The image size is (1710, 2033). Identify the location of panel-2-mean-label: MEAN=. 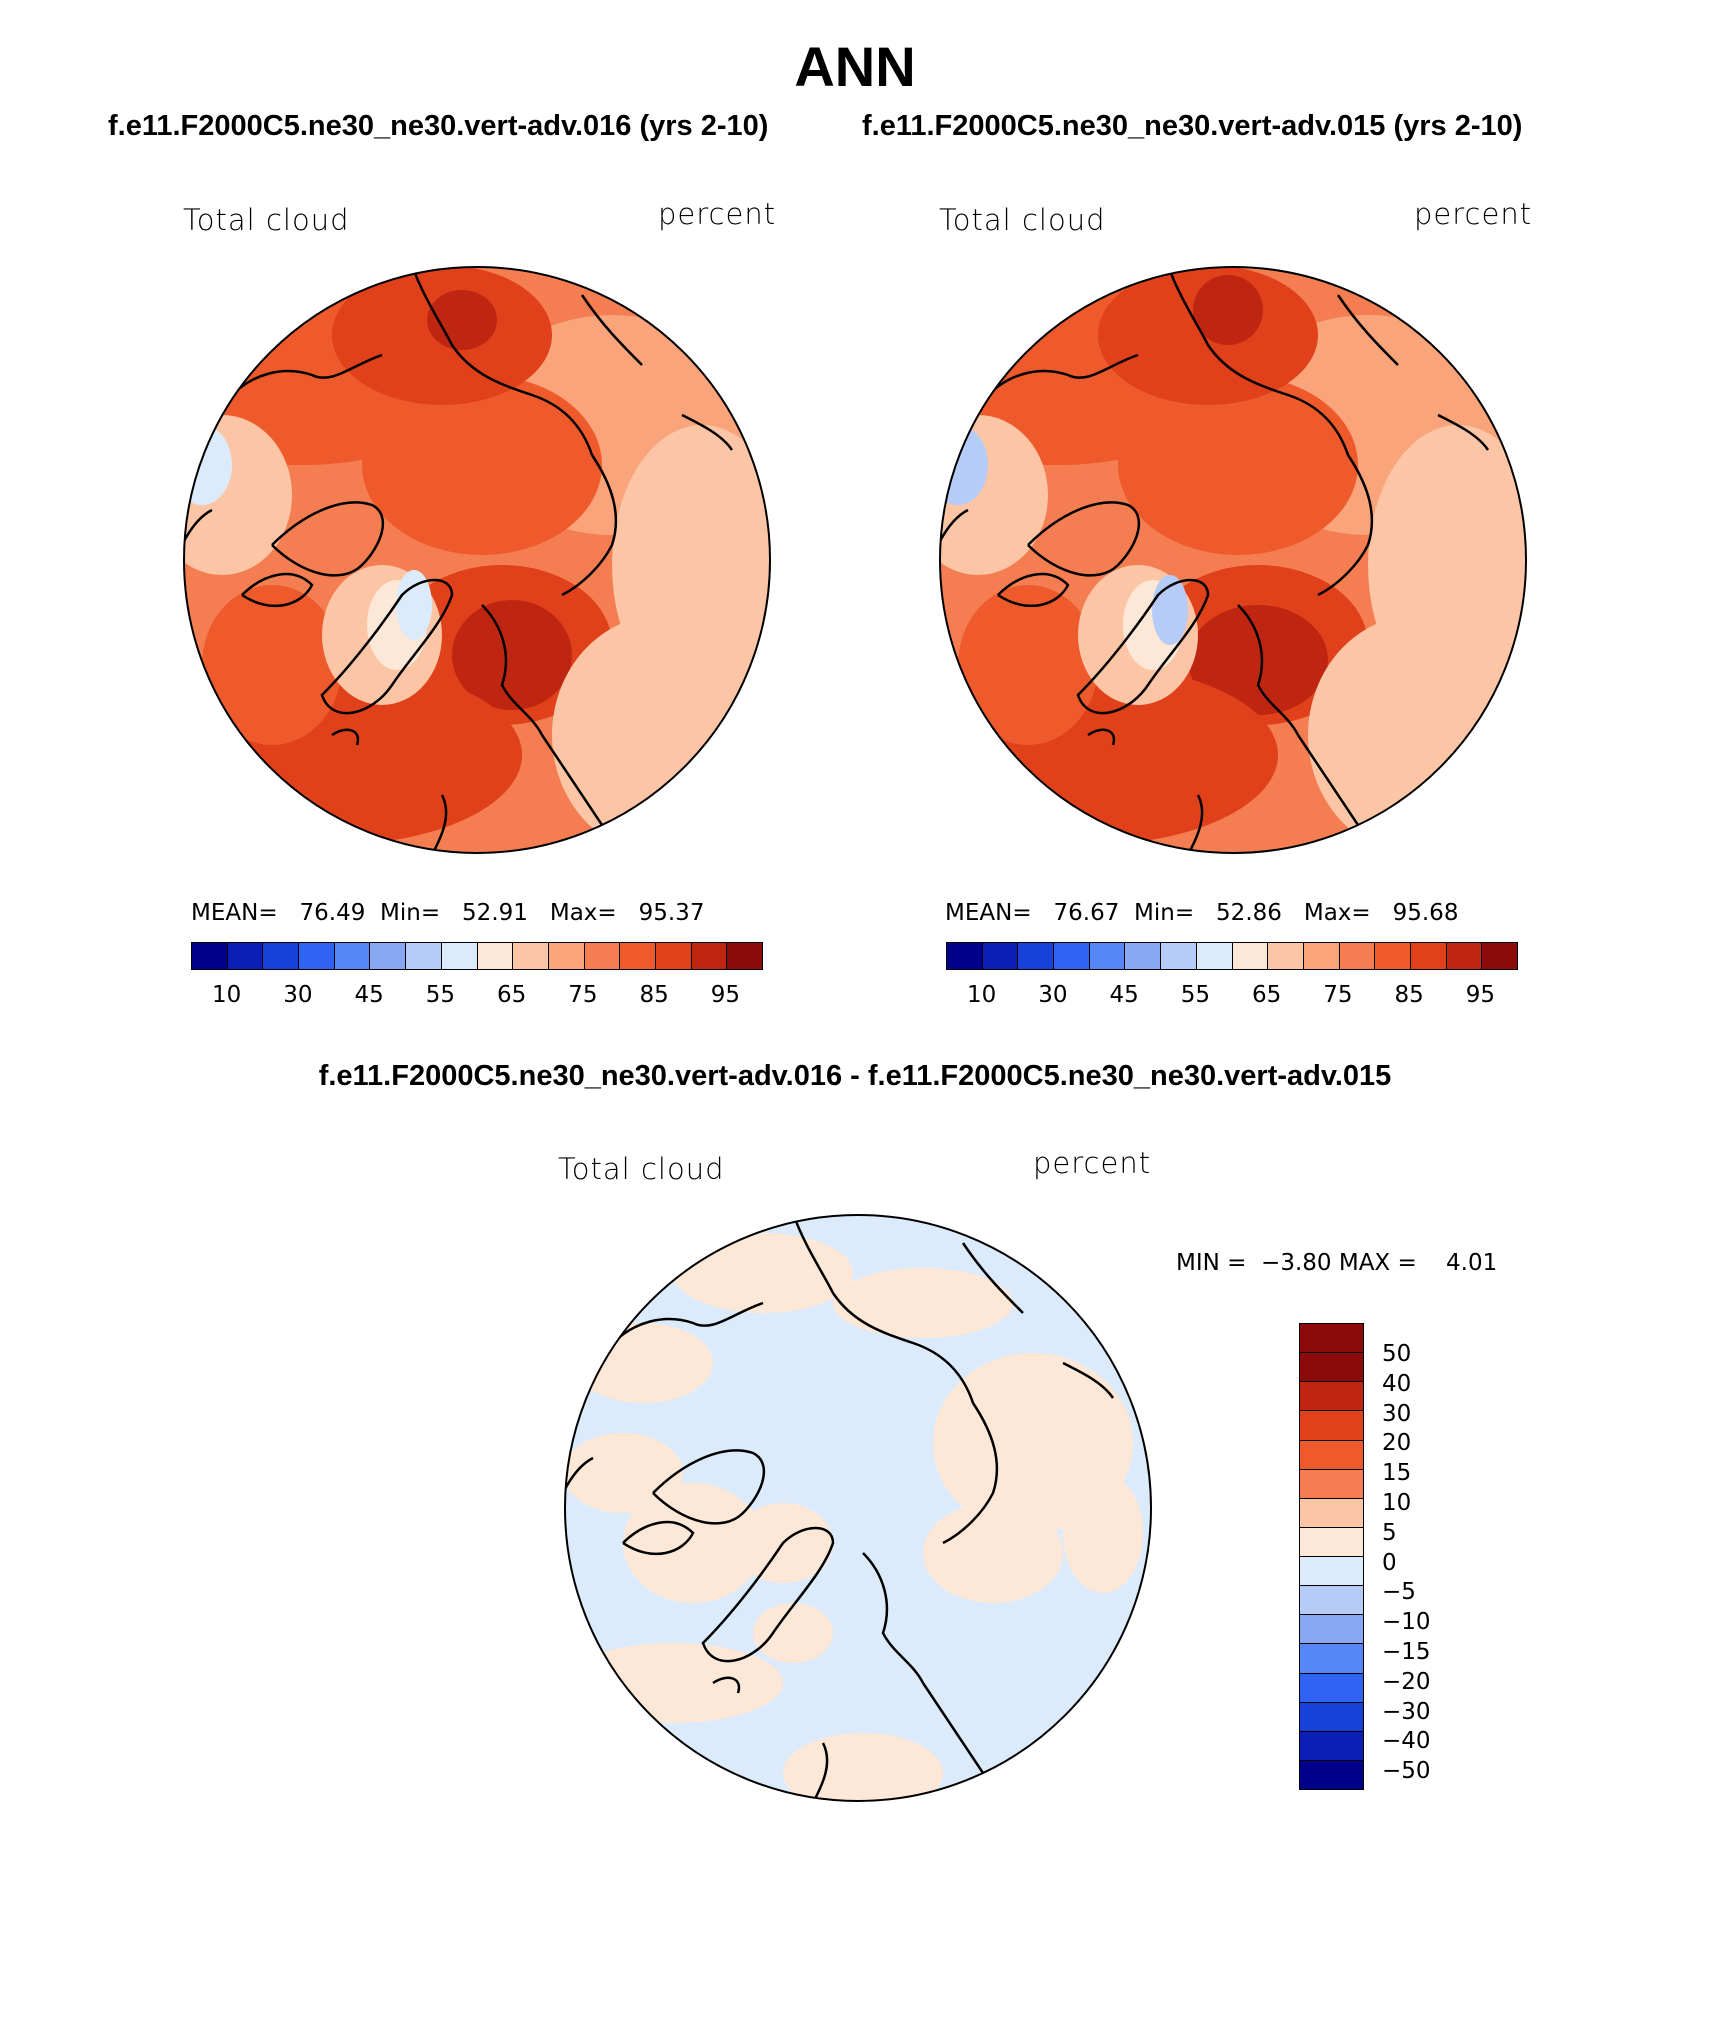
(988, 913).